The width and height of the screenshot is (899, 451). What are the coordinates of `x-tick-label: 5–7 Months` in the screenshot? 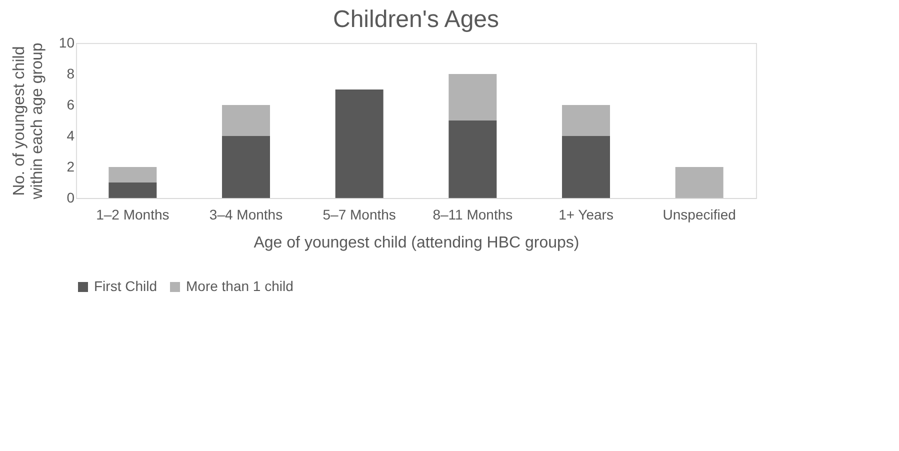 It's located at (359, 214).